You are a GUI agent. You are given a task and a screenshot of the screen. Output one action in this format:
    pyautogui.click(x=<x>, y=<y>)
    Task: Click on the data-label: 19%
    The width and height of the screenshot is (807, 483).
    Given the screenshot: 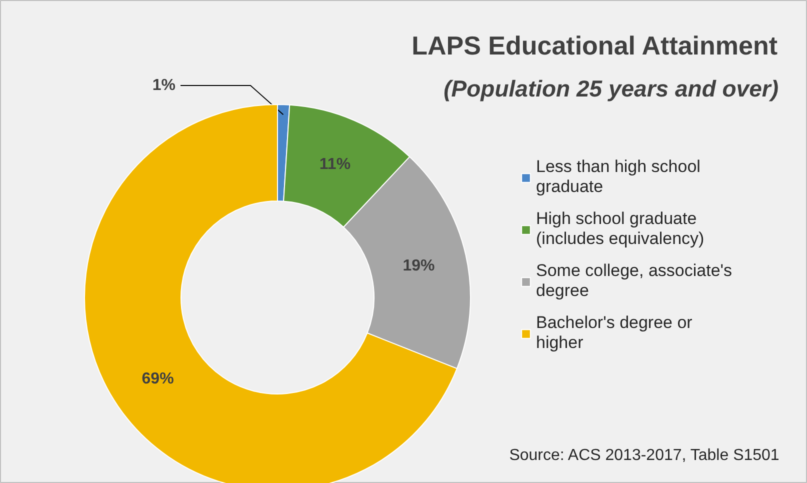 What is the action you would take?
    pyautogui.click(x=418, y=265)
    